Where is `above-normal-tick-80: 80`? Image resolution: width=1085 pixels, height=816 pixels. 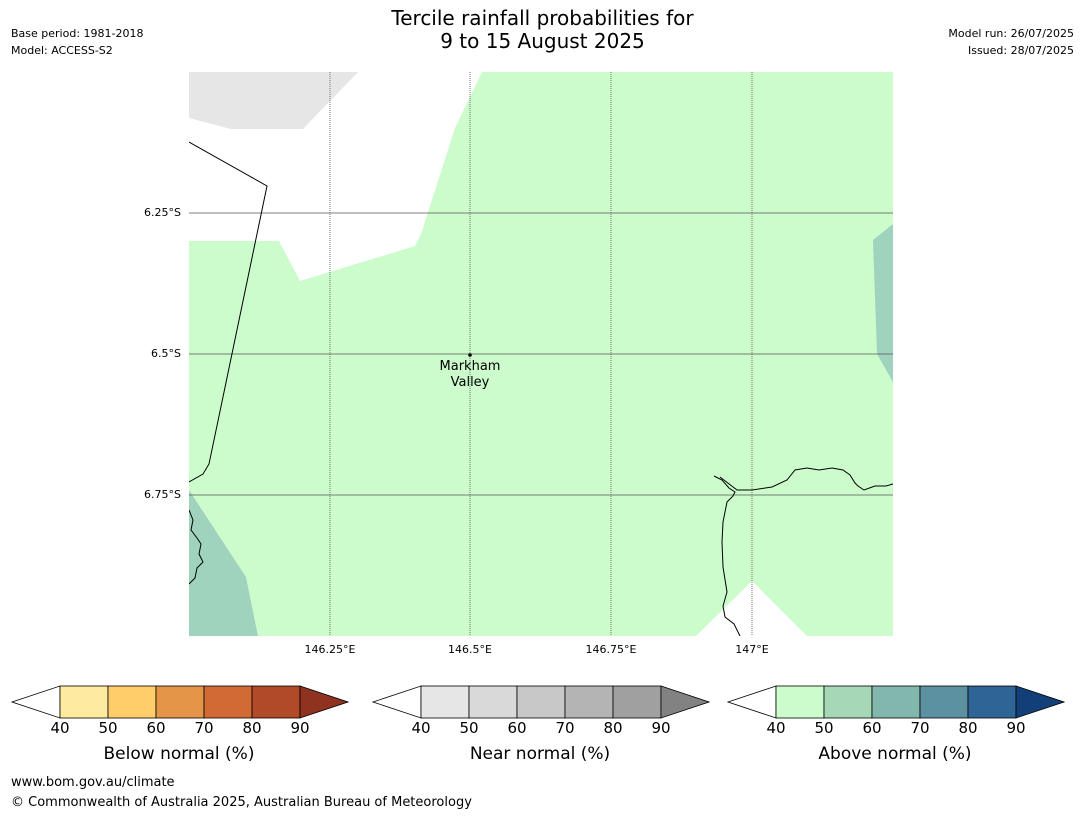
above-normal-tick-80: 80 is located at coordinates (968, 728).